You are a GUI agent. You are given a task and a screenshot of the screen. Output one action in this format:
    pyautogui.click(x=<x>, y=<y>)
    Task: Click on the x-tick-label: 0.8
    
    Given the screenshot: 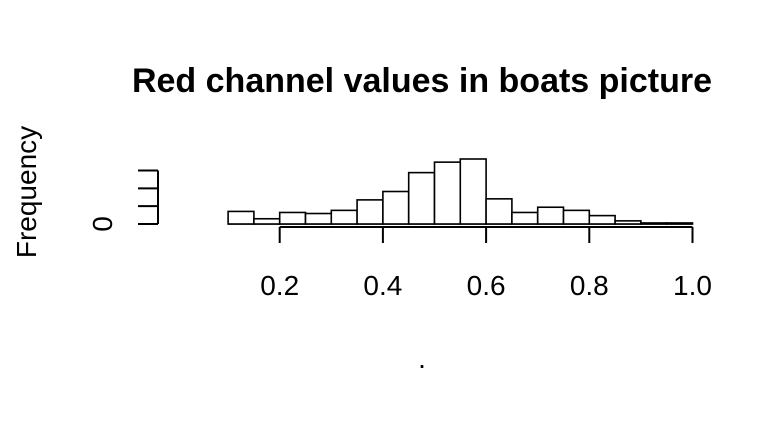 What is the action you would take?
    pyautogui.click(x=589, y=285)
    